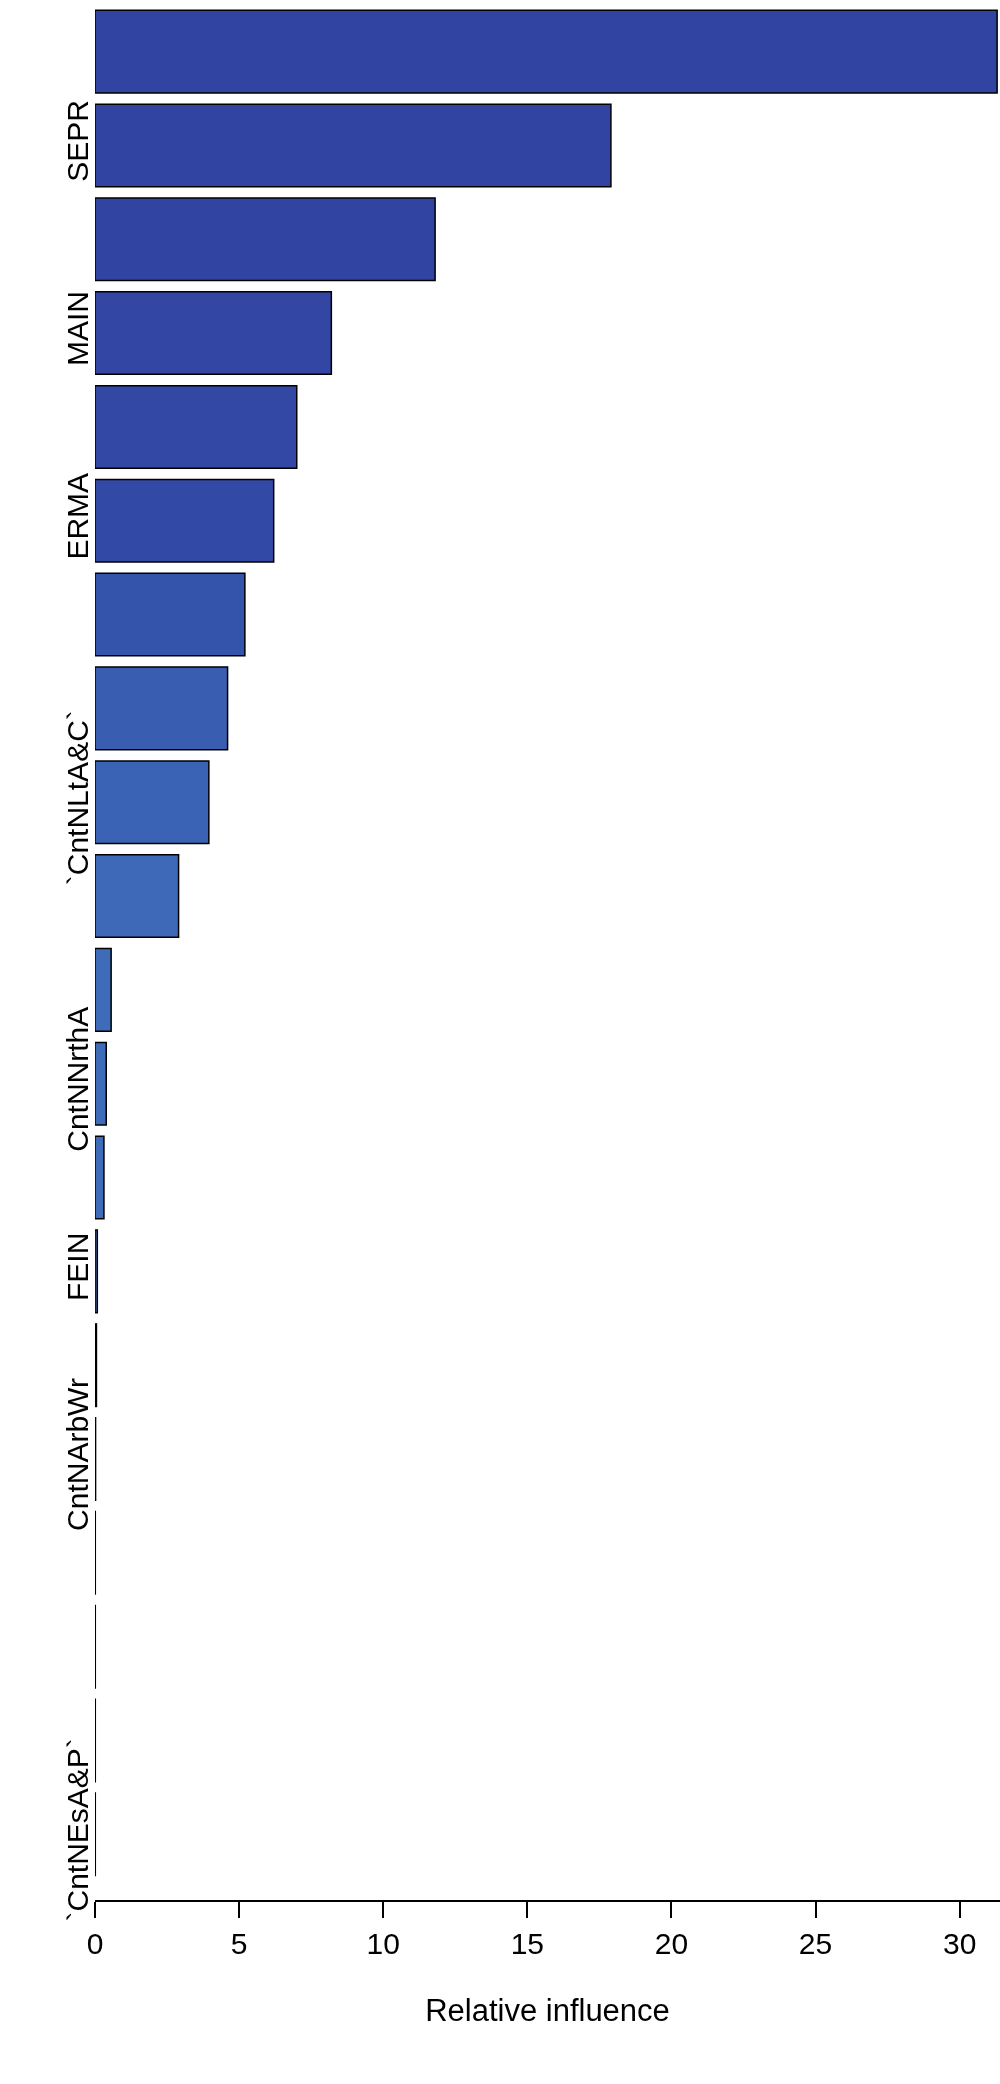 This screenshot has width=1000, height=2084. What do you see at coordinates (77, 1454) in the screenshot?
I see `y-tick-label: CntNArbWr` at bounding box center [77, 1454].